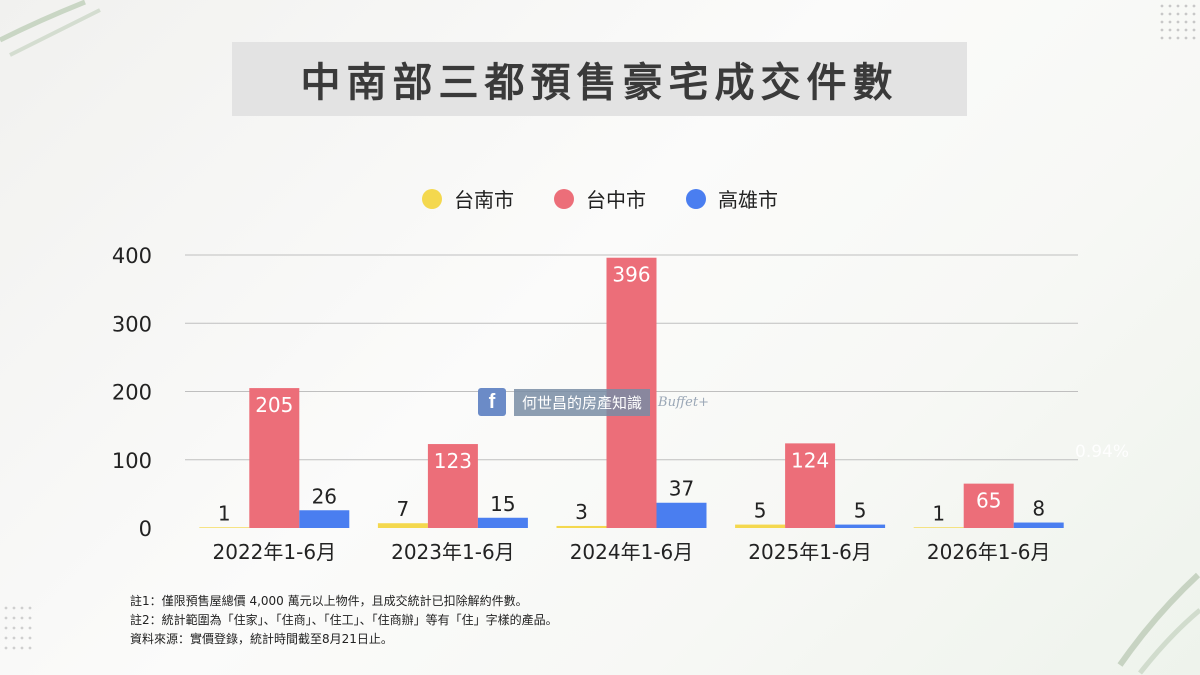 This screenshot has width=1200, height=675. I want to click on legend-label-tainan: 台南市, so click(484, 200).